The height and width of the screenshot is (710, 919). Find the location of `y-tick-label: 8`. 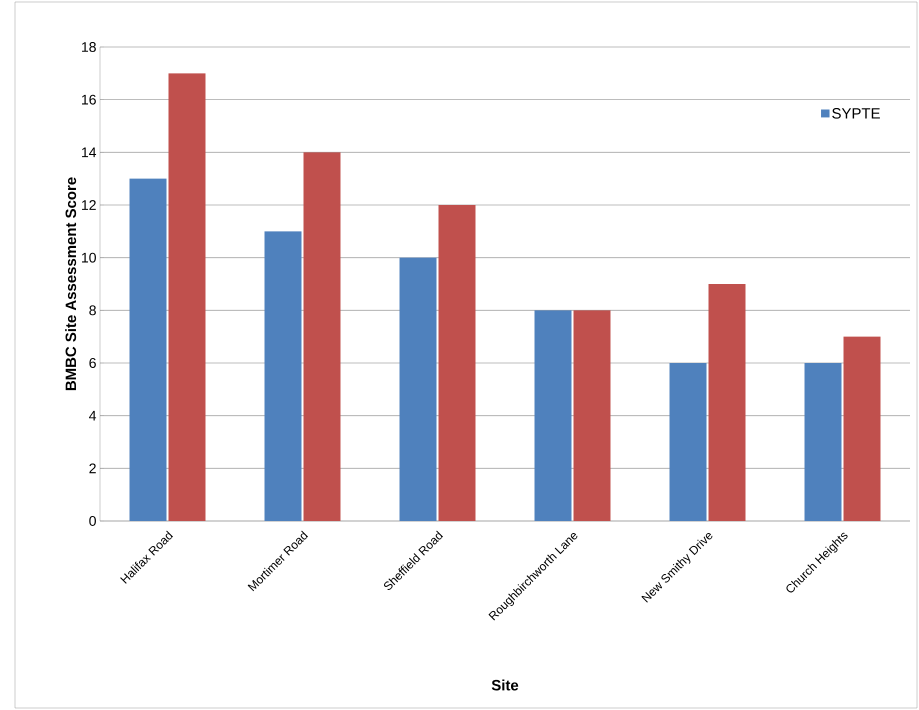

y-tick-label: 8 is located at coordinates (92, 310).